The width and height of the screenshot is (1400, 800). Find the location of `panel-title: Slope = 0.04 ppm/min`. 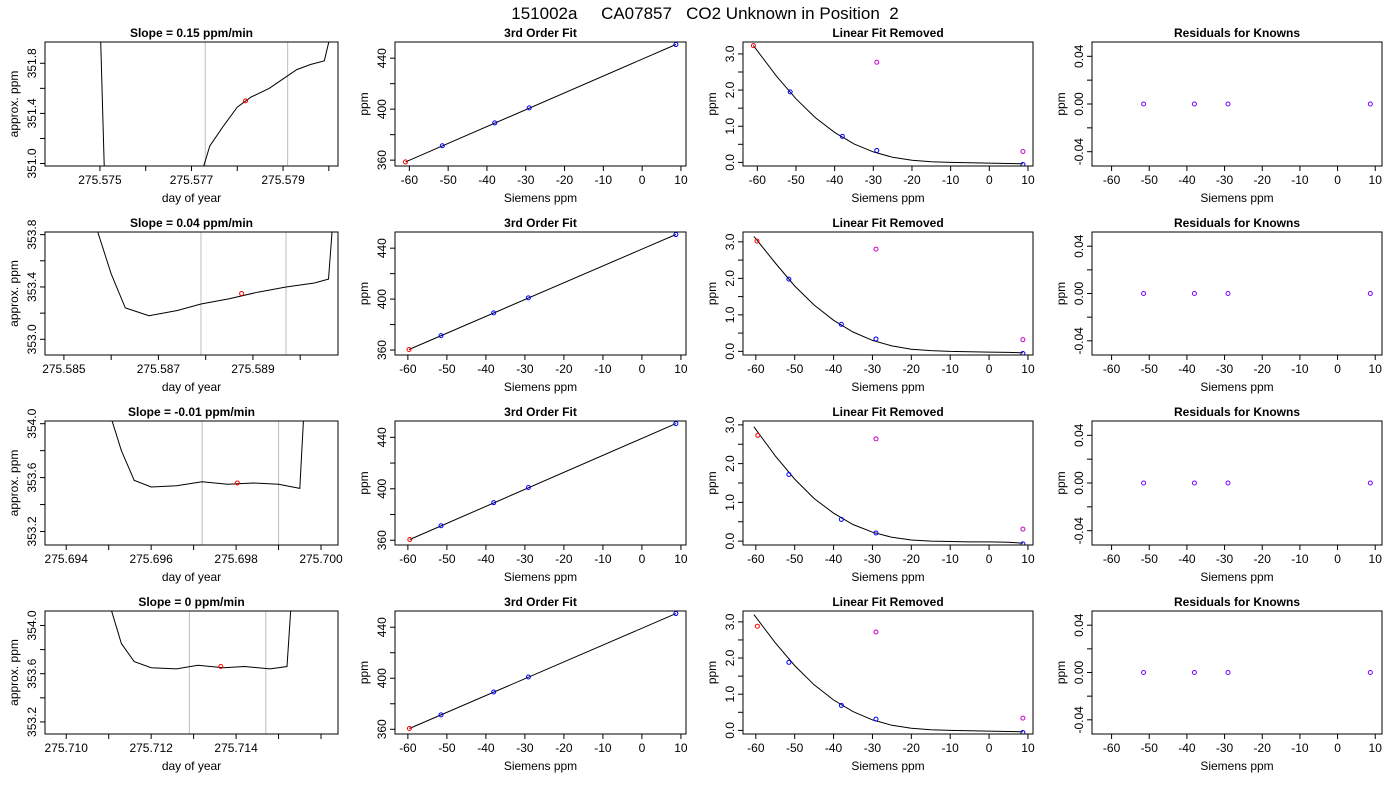

panel-title: Slope = 0.04 ppm/min is located at coordinates (191, 223).